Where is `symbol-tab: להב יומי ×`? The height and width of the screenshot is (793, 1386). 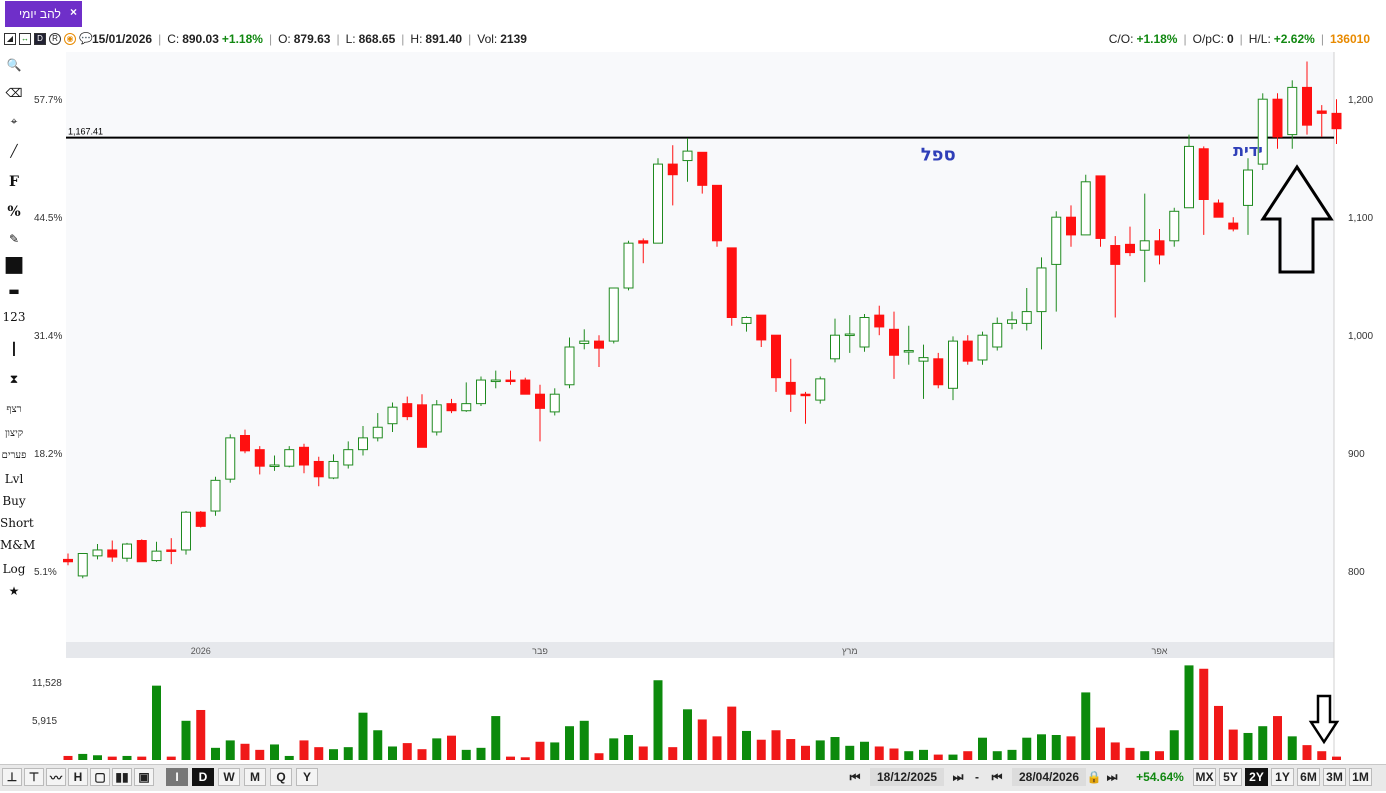 symbol-tab: להב יומי × is located at coordinates (43, 14).